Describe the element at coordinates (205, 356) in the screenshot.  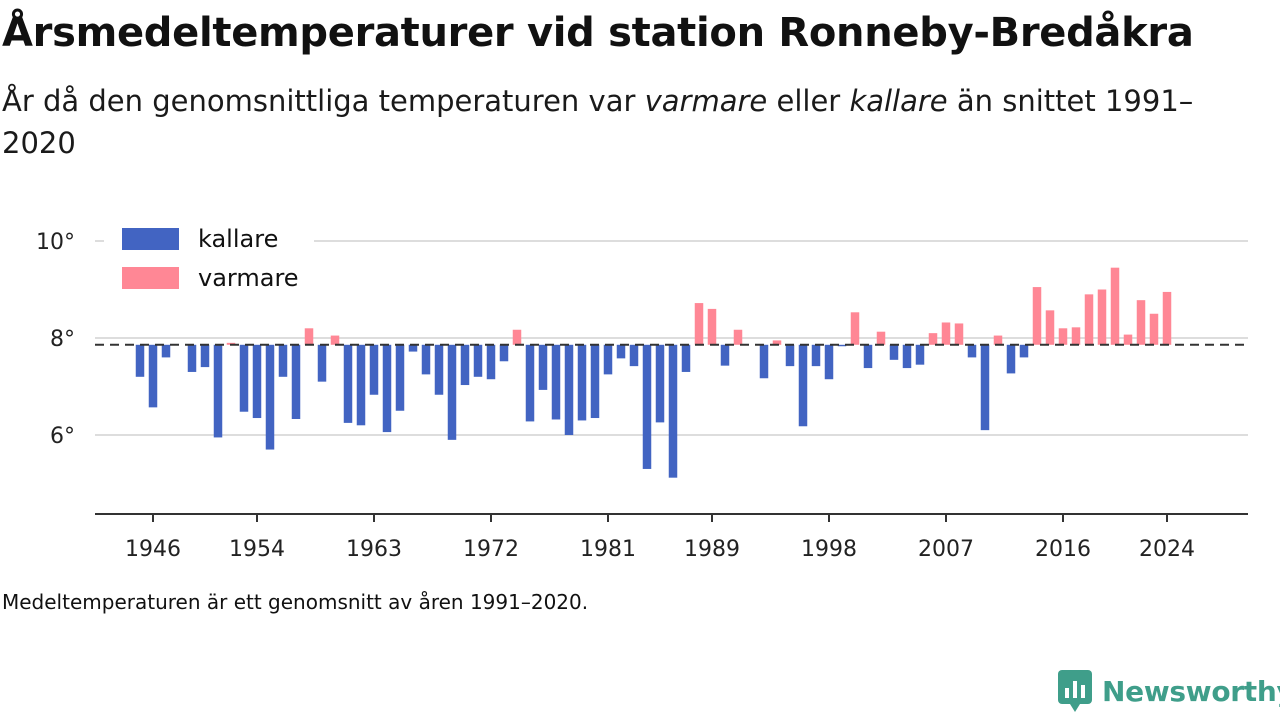
I see `bar-1950` at that location.